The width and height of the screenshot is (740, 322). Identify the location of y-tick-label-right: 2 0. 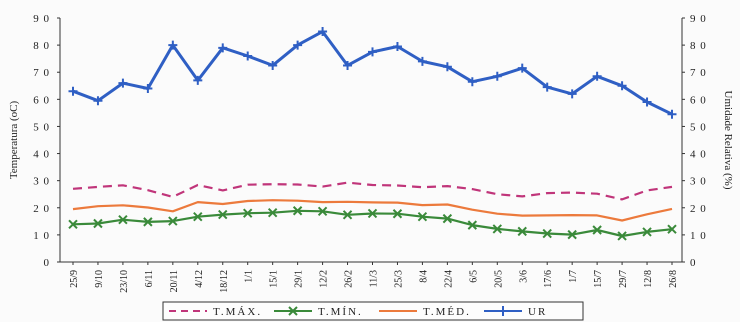
(698, 209).